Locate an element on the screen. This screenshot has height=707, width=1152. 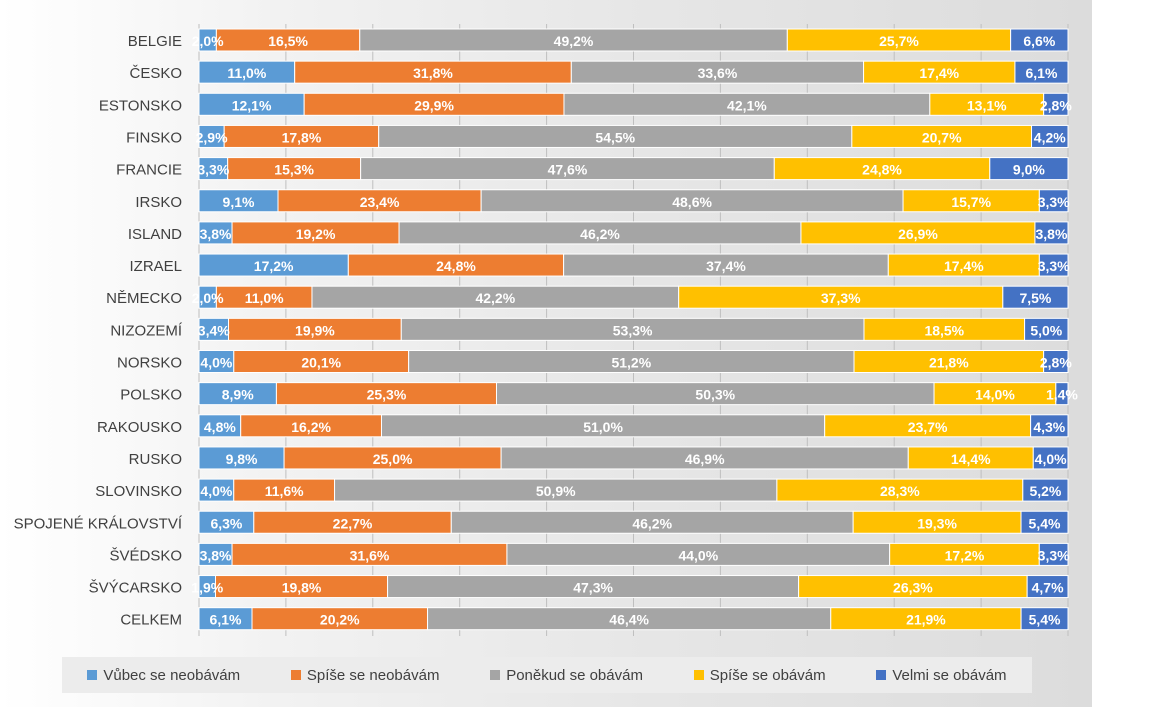
data-label: 5,2% is located at coordinates (1045, 491).